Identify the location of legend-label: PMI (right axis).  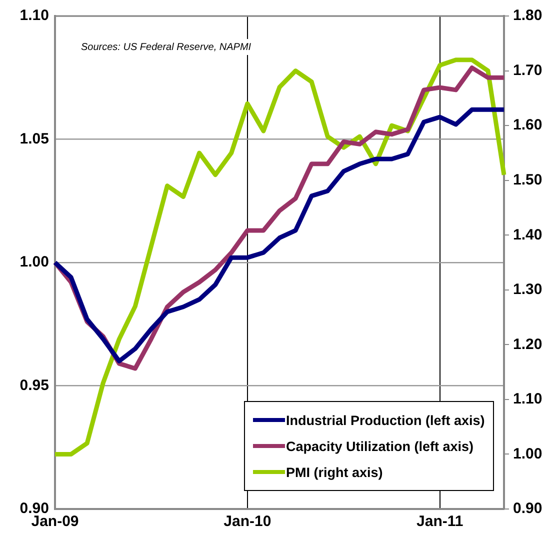
(334, 472).